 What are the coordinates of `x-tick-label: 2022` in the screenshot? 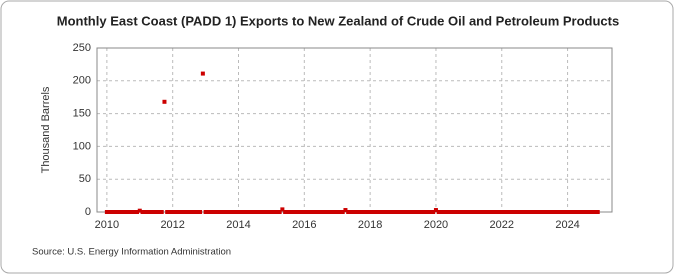 It's located at (502, 225).